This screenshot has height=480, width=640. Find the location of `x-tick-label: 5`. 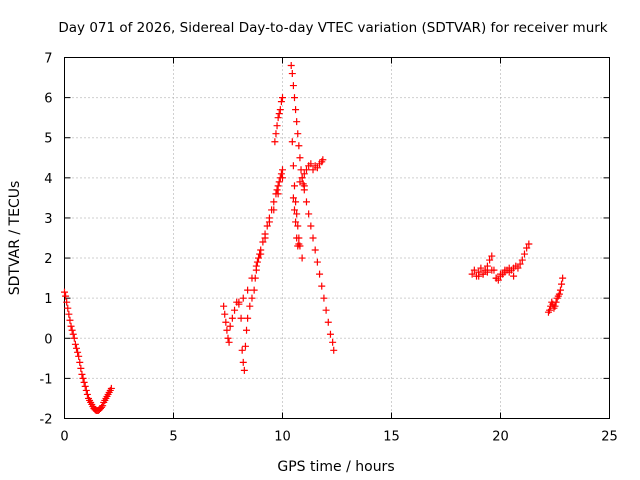

x-tick-label: 5 is located at coordinates (173, 437).